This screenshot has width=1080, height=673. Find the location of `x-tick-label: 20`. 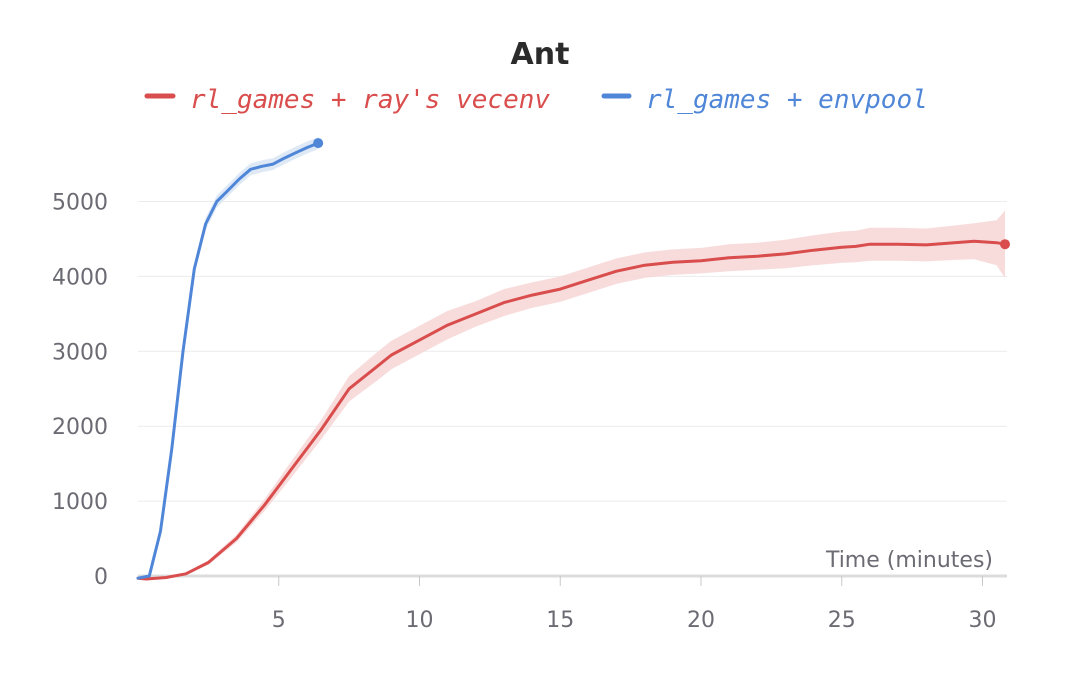

x-tick-label: 20 is located at coordinates (701, 620).